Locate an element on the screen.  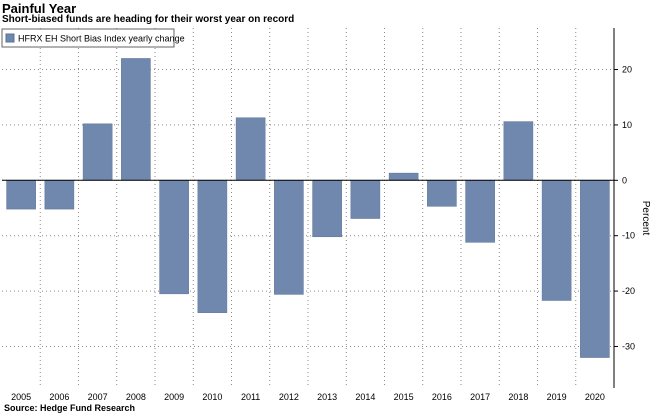
bar-2015 is located at coordinates (403, 176).